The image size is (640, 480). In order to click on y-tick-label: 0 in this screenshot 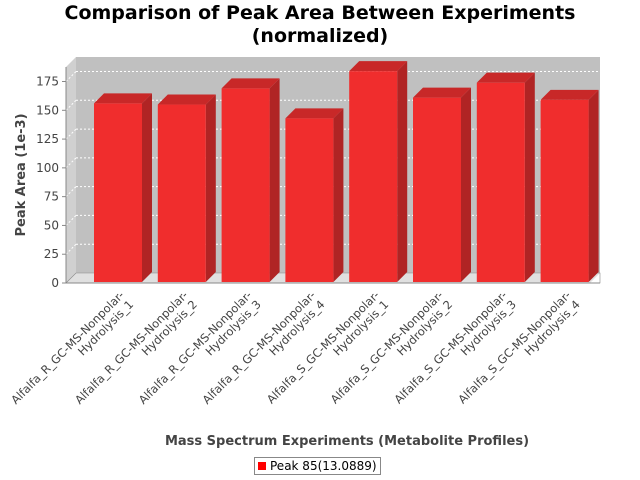, I will do `click(55, 283)`.